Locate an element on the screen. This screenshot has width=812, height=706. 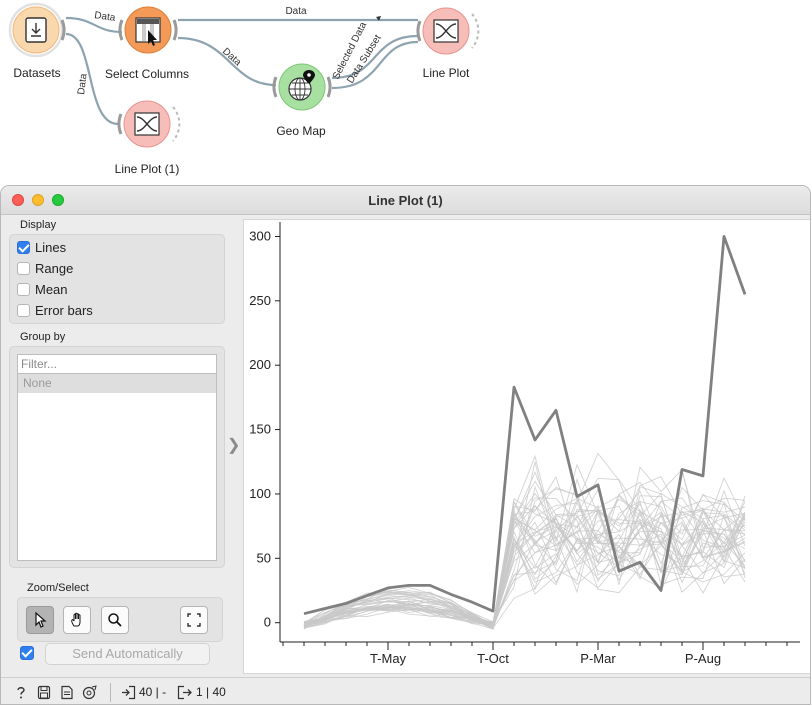
zoom-select-box is located at coordinates (120, 619).